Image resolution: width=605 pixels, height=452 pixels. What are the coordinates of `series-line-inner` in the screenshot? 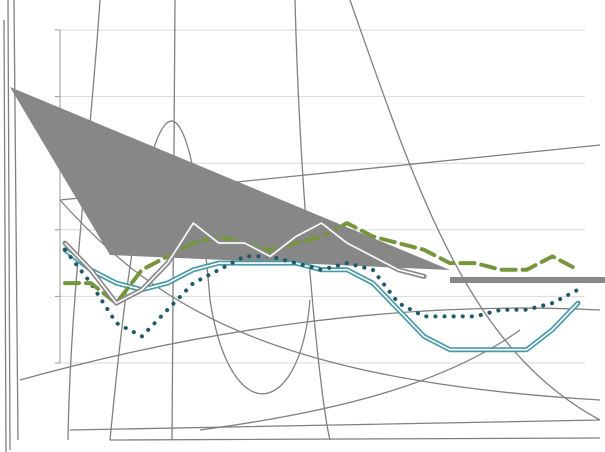 It's located at (244, 263).